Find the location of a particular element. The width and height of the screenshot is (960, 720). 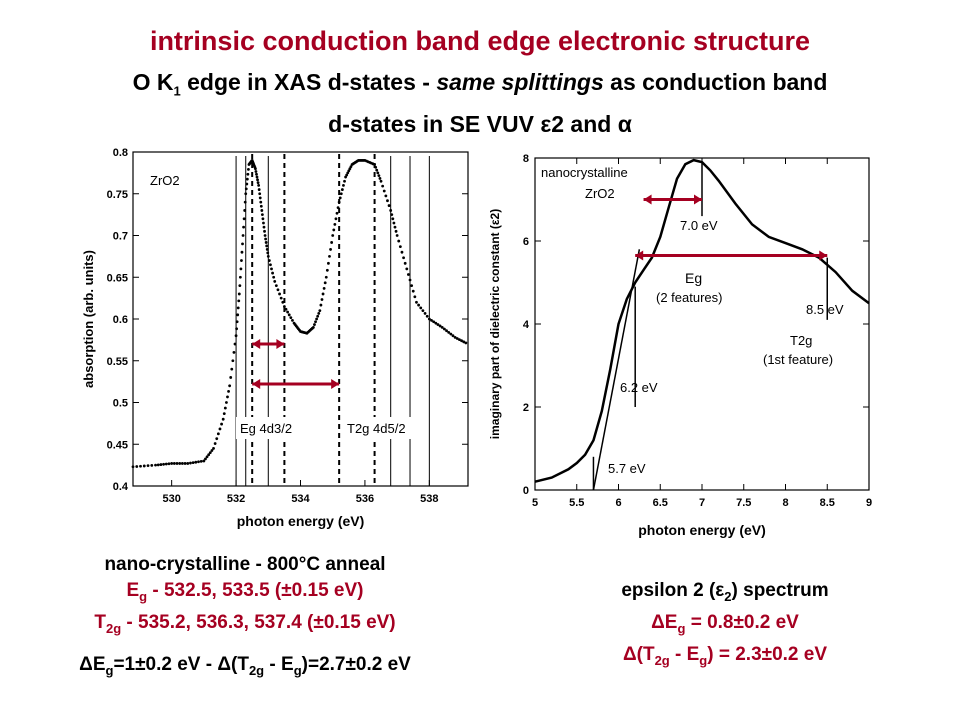

eps-label-eg: Eg is located at coordinates (693, 278).